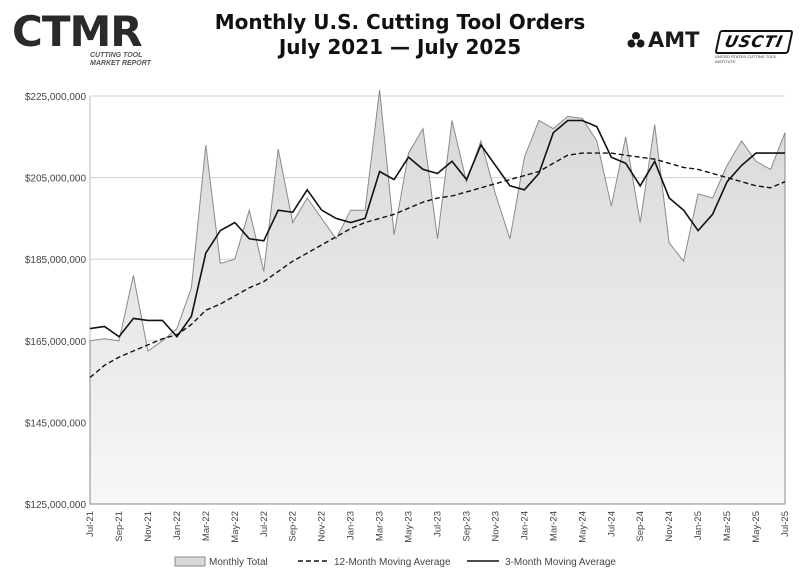 Image resolution: width=800 pixels, height=579 pixels. I want to click on x-tick-label: Mar-25, so click(727, 526).